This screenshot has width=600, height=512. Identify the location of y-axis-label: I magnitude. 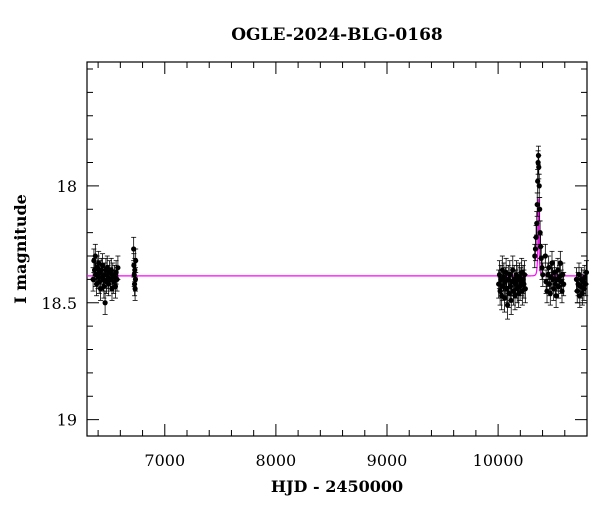
(20, 249).